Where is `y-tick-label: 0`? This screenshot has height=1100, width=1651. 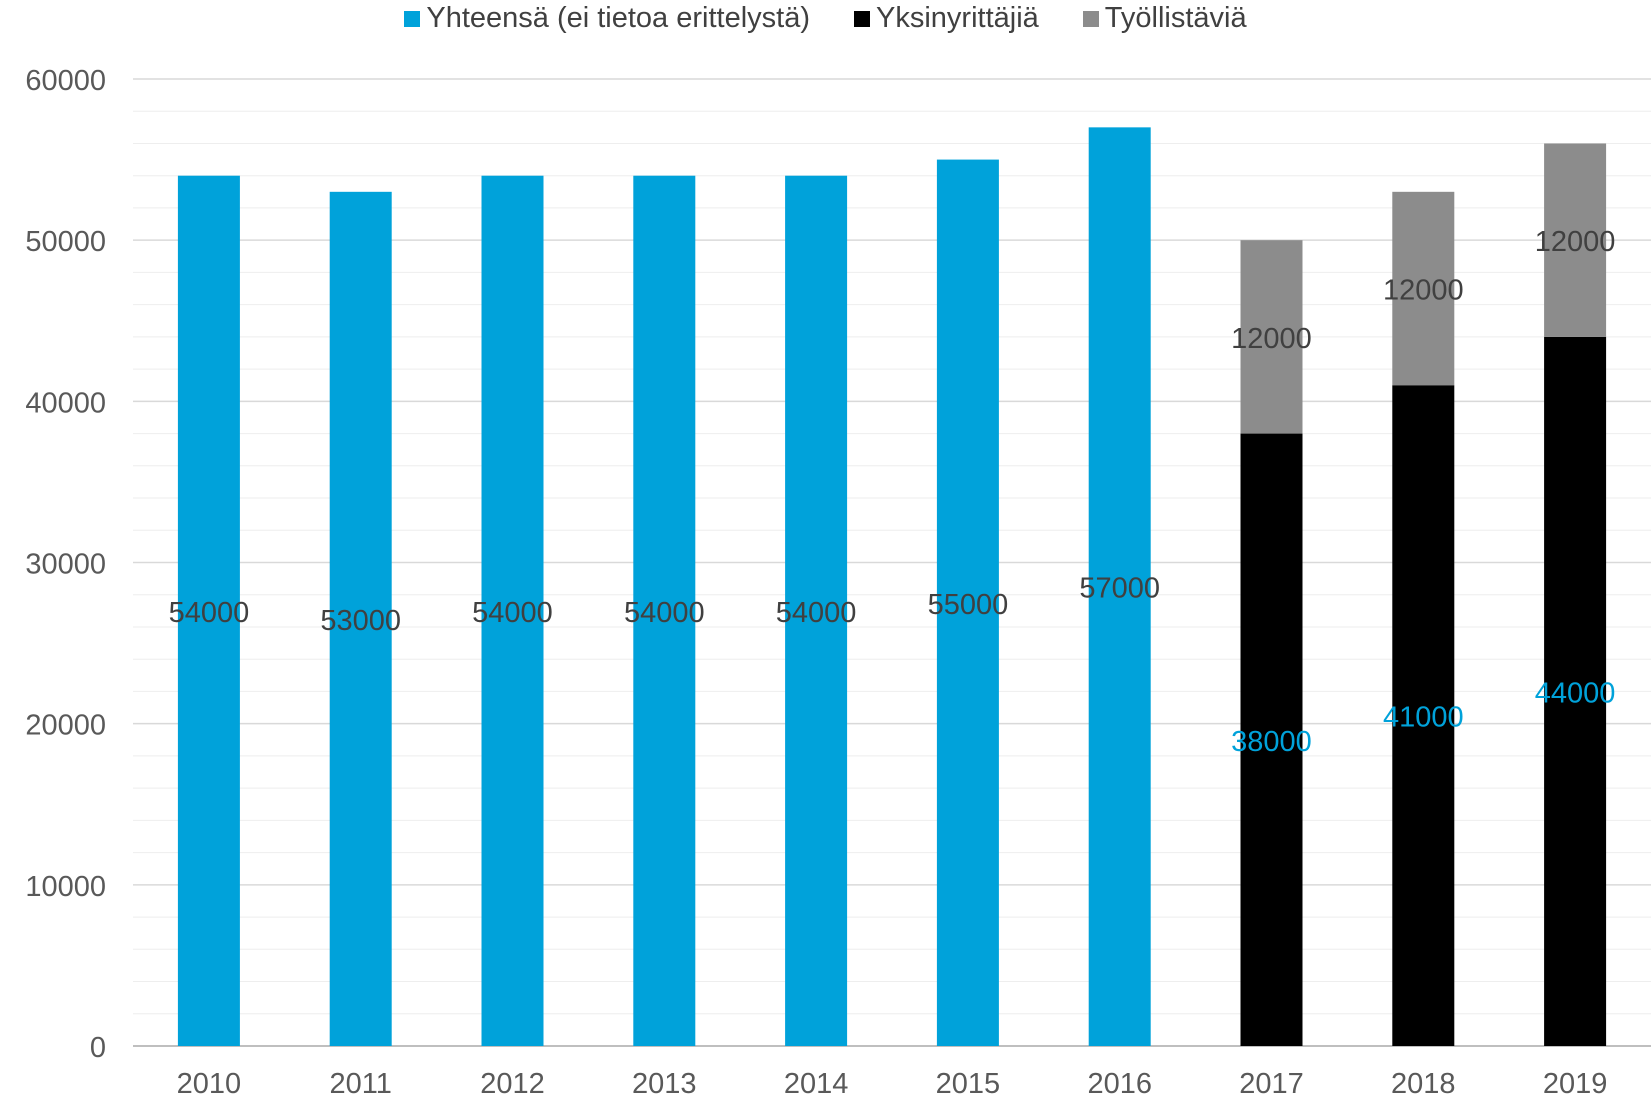
y-tick-label: 0 is located at coordinates (98, 1048).